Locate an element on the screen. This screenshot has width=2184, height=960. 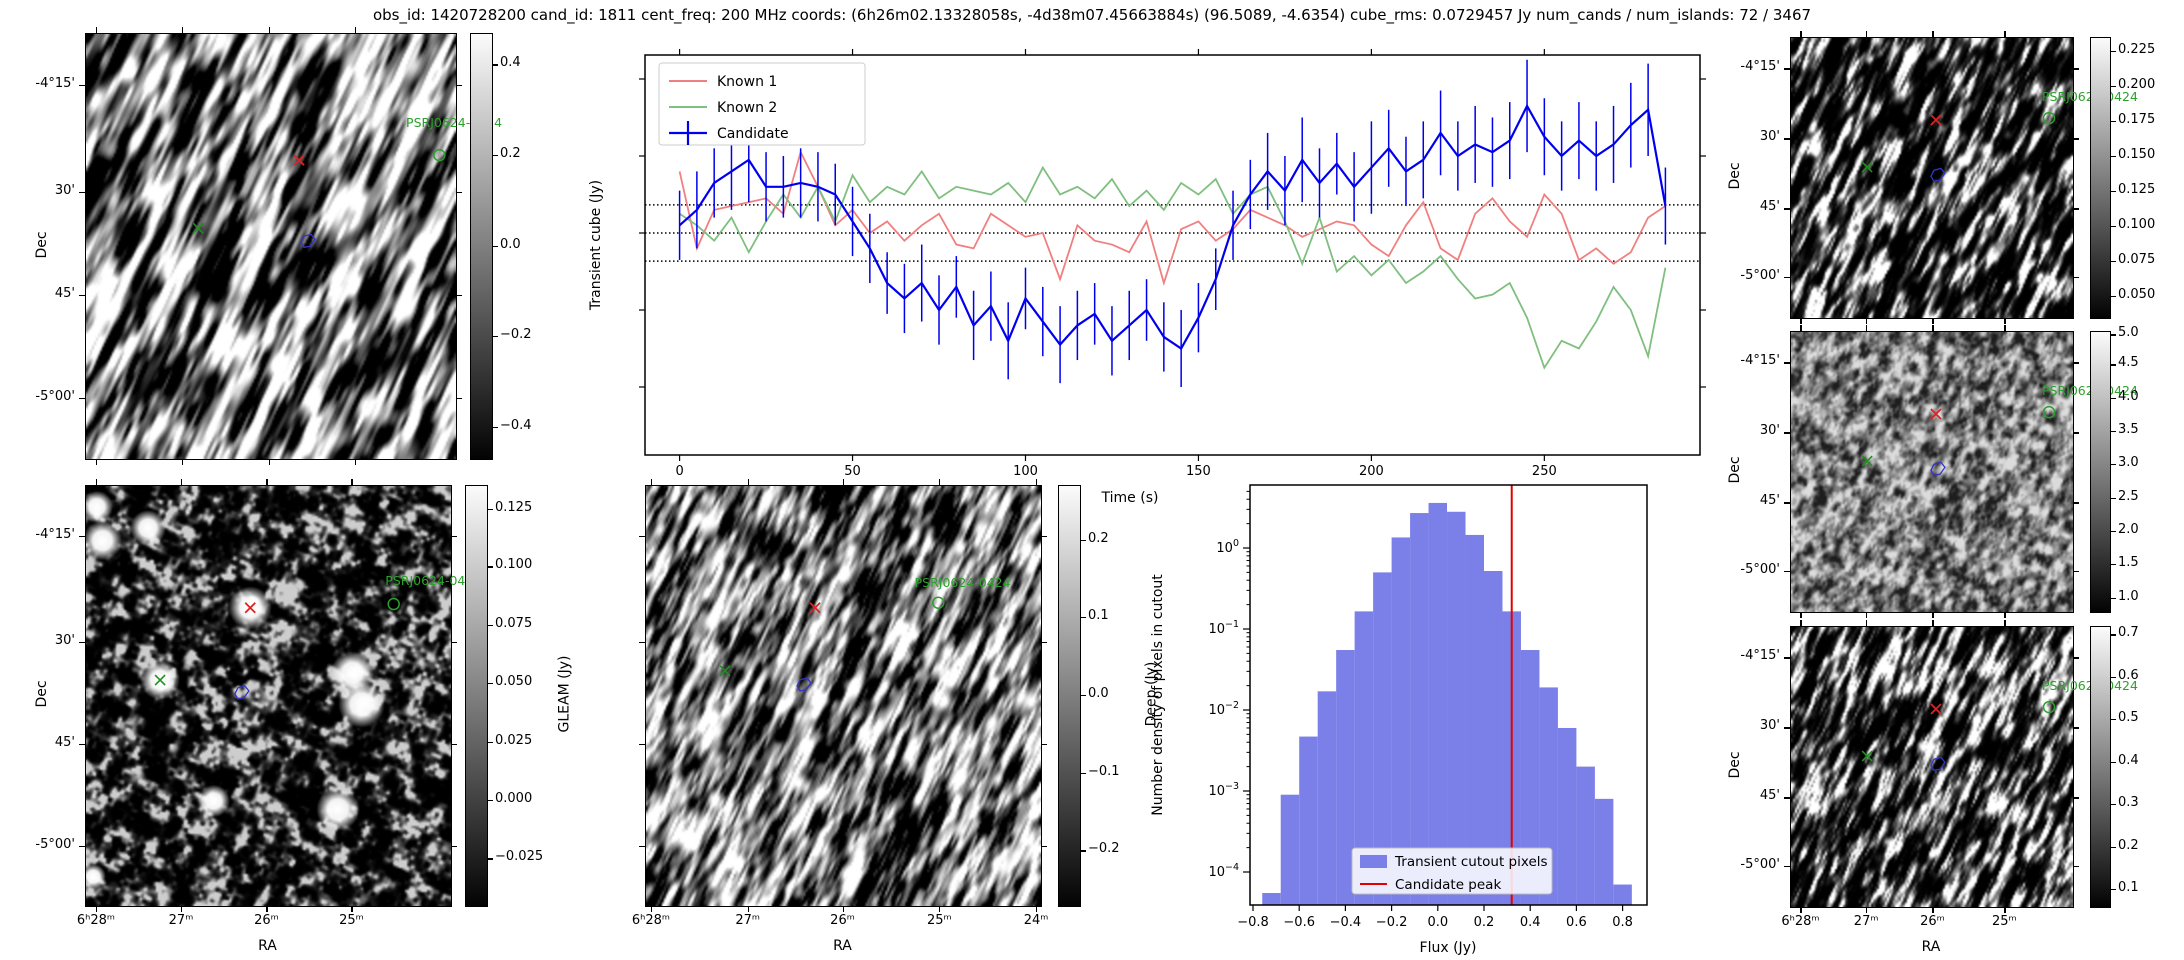
colorbar-tick-label: 2.5 is located at coordinates (2128, 496).